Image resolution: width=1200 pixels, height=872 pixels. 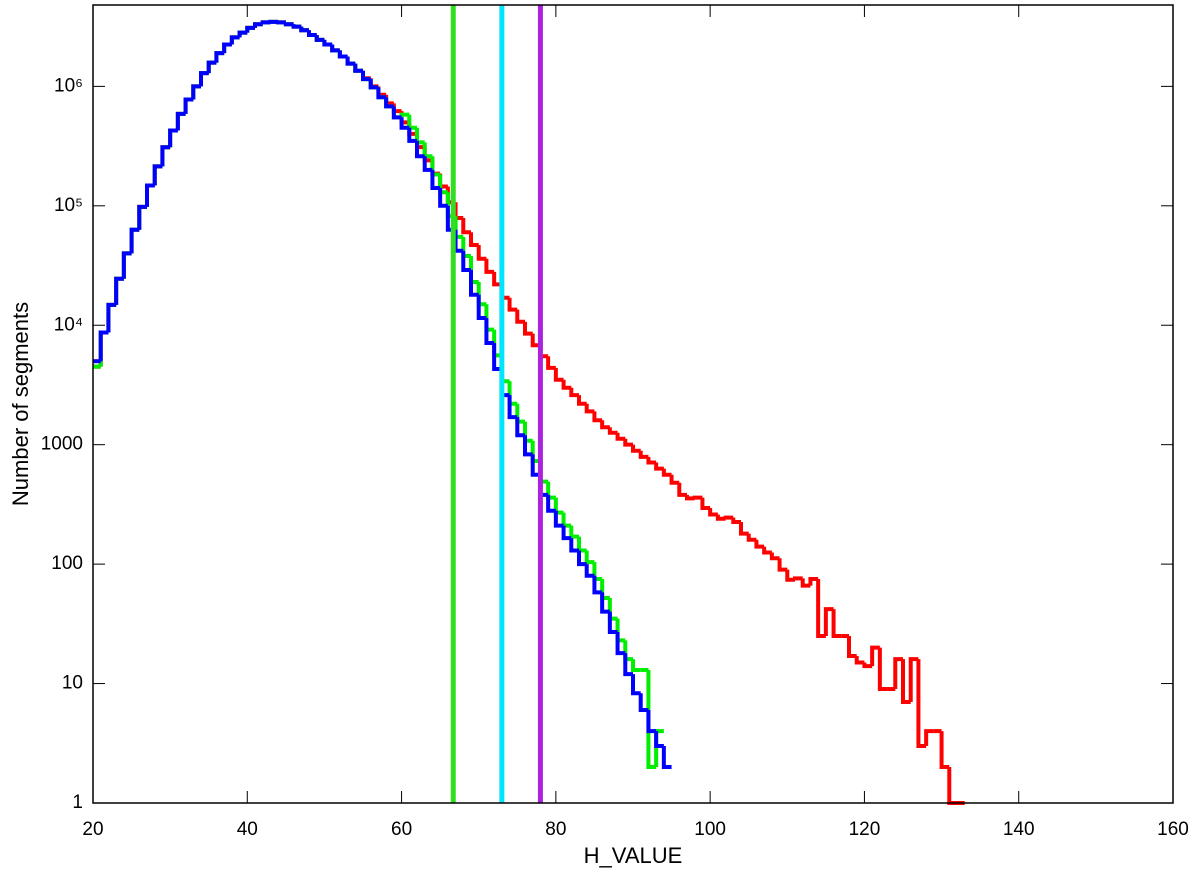 I want to click on x-tick-label: 60, so click(x=401, y=829).